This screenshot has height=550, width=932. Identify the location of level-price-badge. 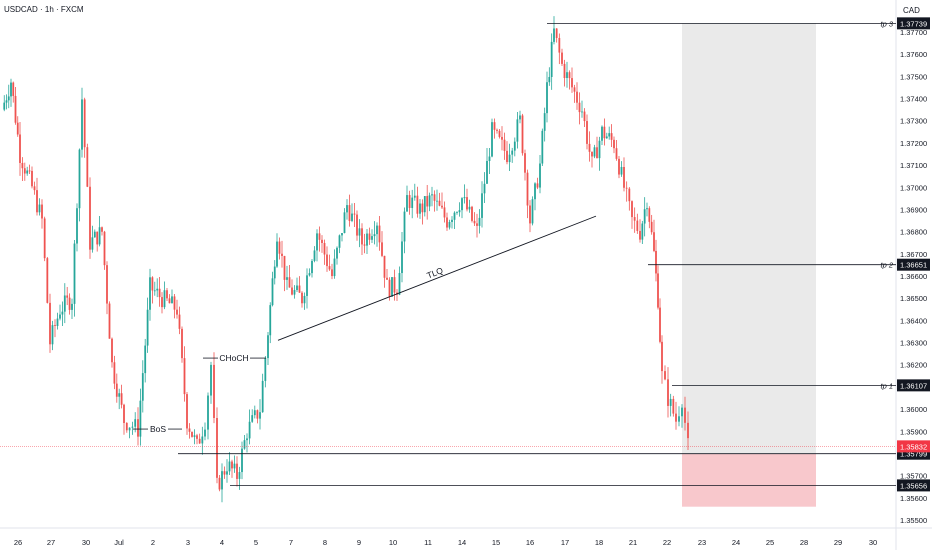
(913, 23).